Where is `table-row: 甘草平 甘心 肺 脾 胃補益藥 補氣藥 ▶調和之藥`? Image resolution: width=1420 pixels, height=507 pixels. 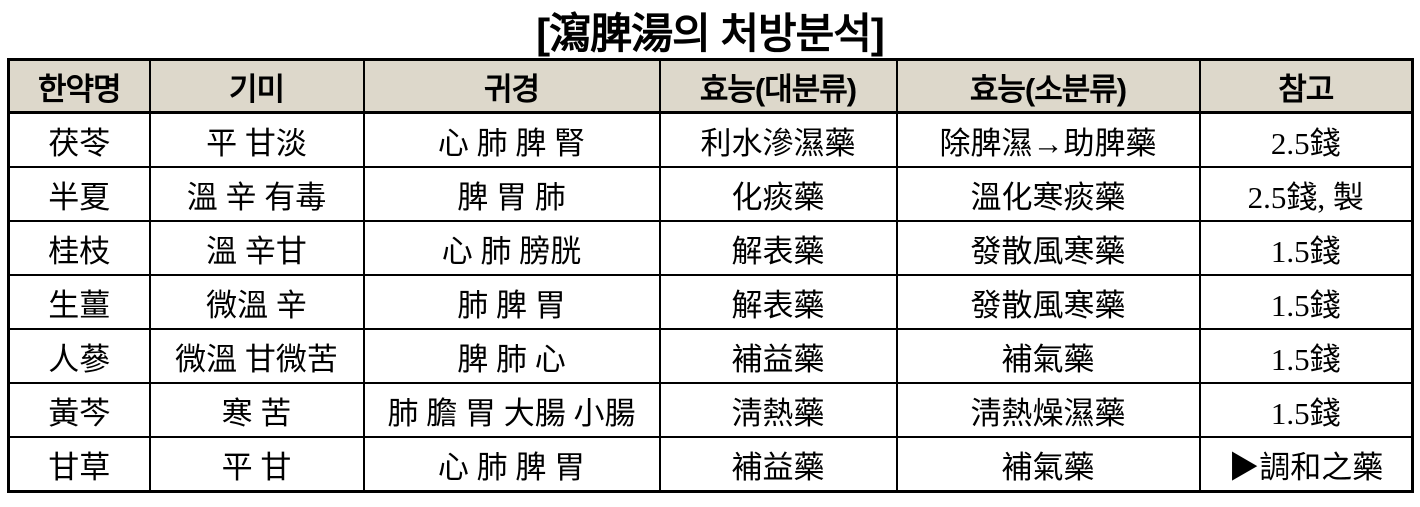
table-row: 甘草平 甘心 肺 脾 胃補益藥 補氣藥 ▶調和之藥 is located at coordinates (710, 464).